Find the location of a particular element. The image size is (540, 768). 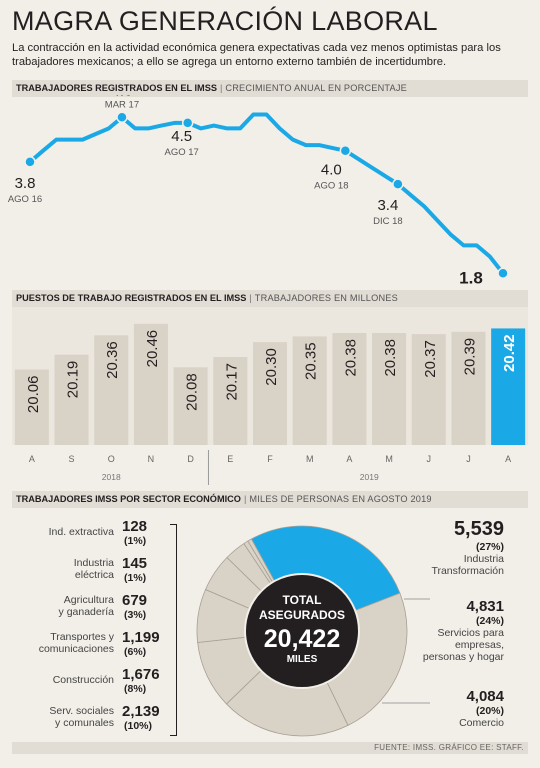

sector-value: 1,199 is located at coordinates (141, 637).